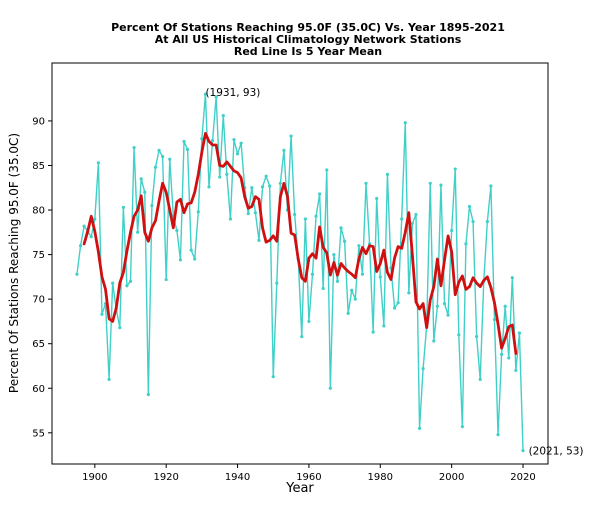 This screenshot has width=600, height=526. Describe the element at coordinates (38, 166) in the screenshot. I see `y-tick-label: 85` at that location.